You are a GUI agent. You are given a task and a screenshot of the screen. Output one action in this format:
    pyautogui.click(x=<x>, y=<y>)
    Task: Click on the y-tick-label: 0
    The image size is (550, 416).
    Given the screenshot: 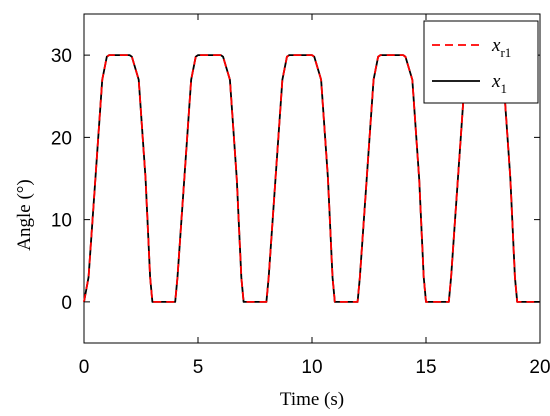 What is the action you would take?
    pyautogui.click(x=66, y=303)
    